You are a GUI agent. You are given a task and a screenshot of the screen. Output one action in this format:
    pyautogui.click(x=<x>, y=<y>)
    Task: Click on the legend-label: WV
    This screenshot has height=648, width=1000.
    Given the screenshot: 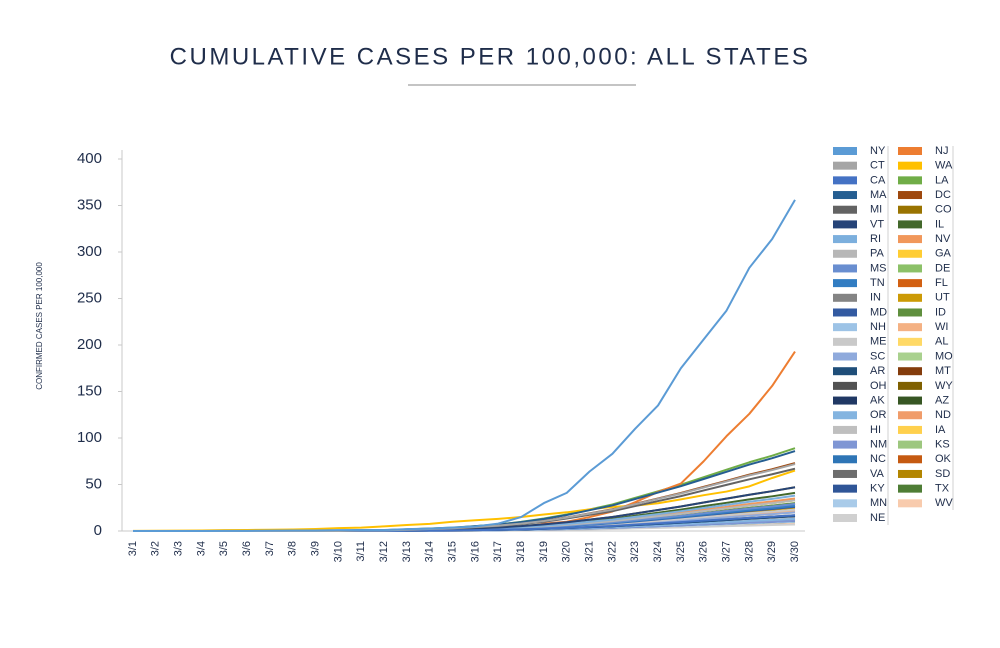 What is the action you would take?
    pyautogui.click(x=944, y=503)
    